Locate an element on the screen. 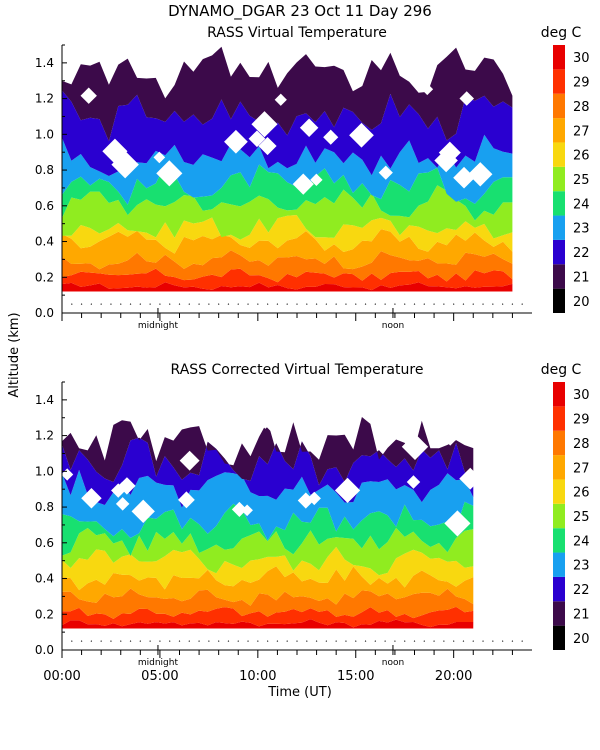  colorbar-label: 26 is located at coordinates (581, 493).